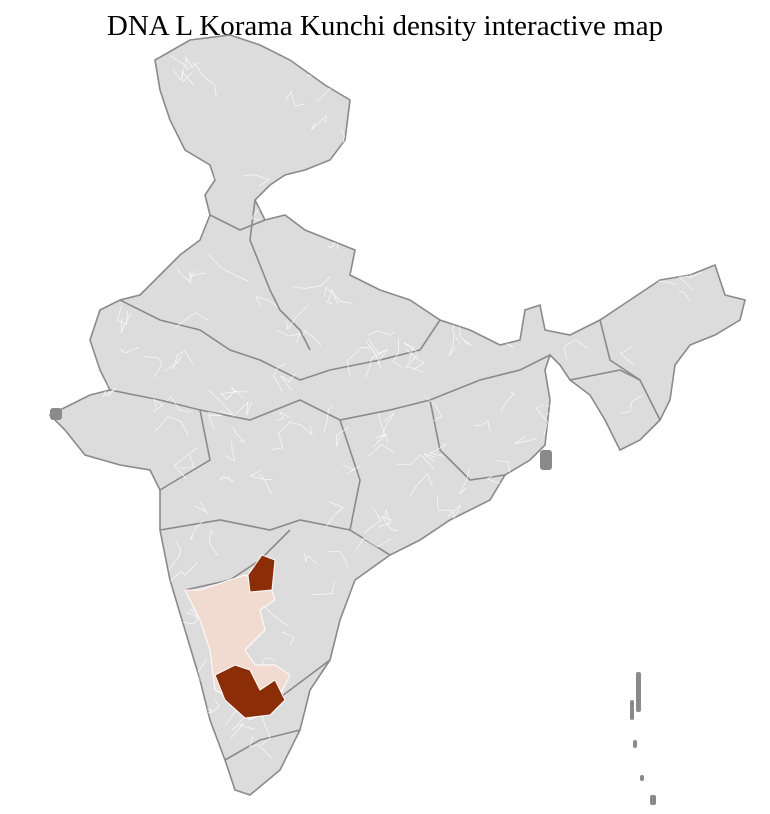 This screenshot has height=814, width=770. I want to click on region-karnataka-high-south, so click(250, 691).